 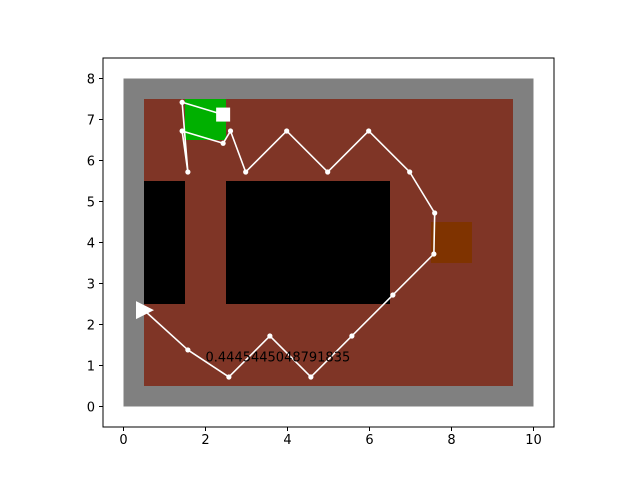 I want to click on annotation-layer: 0.4445445048791835, so click(x=278, y=357).